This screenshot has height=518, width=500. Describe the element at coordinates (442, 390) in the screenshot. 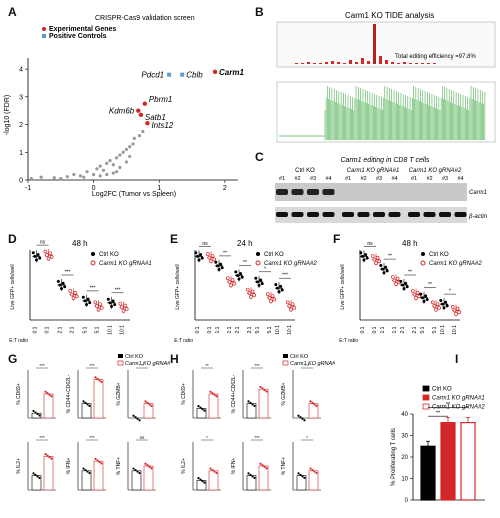

I see `i-legend-label: Ctrl KO` at that location.